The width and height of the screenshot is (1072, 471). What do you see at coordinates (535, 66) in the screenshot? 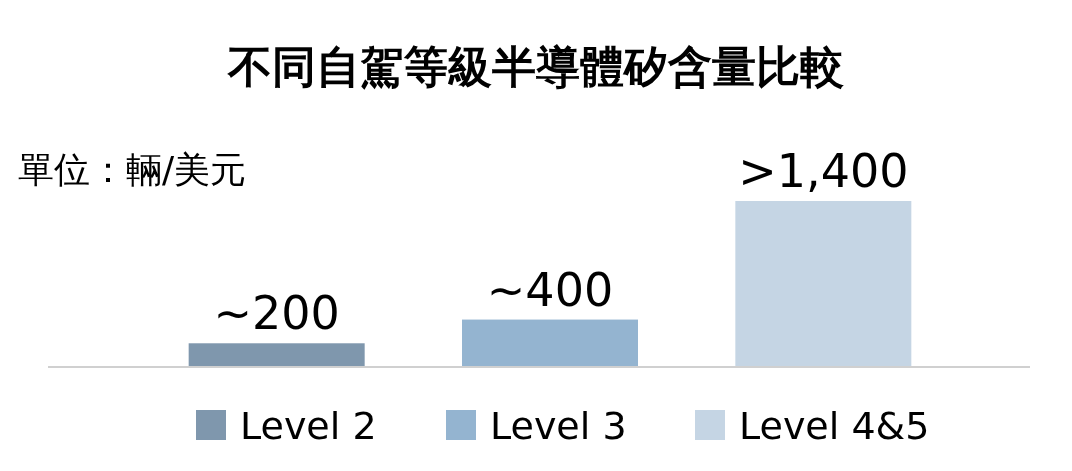
I see `chart-title: 不同自駕等級半導體矽含量比較` at bounding box center [535, 66].